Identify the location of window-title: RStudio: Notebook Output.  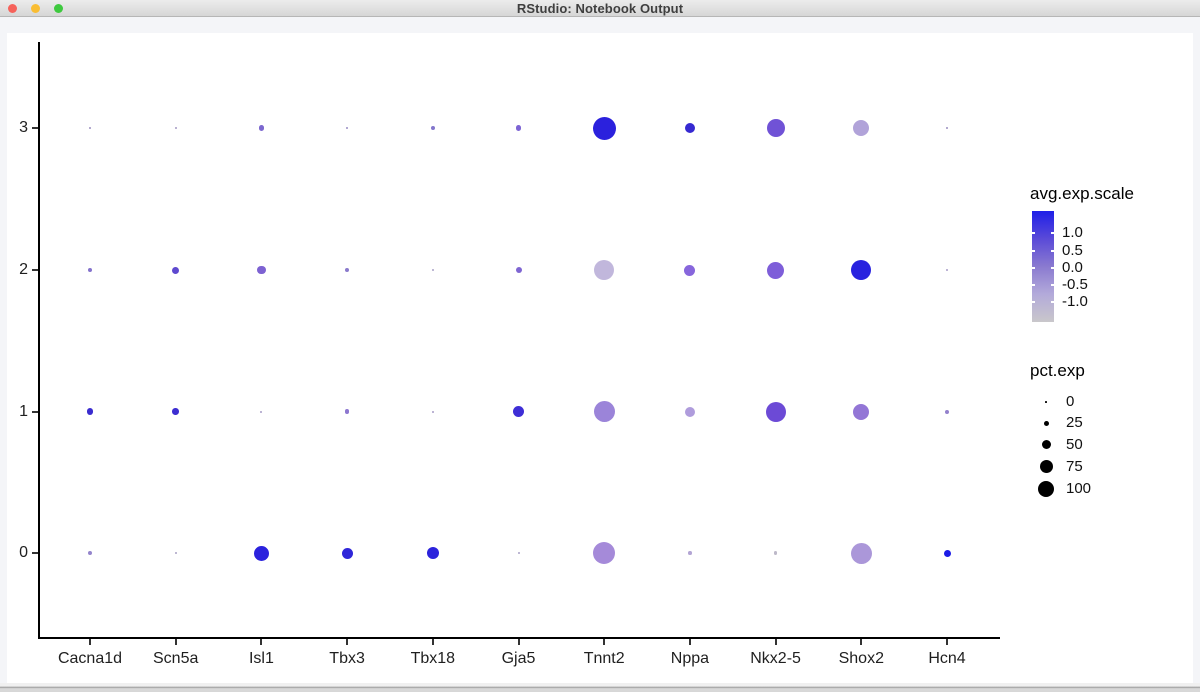
(600, 8).